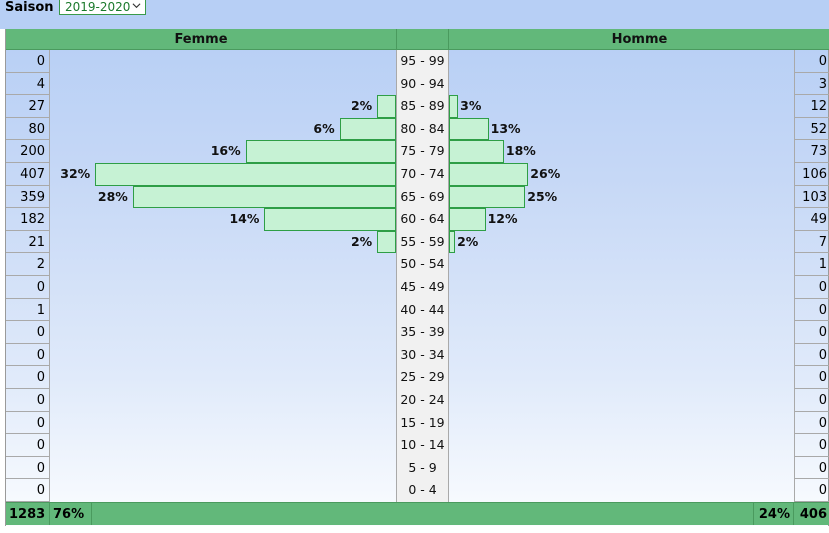  I want to click on female-pct-label: 14%, so click(244, 219).